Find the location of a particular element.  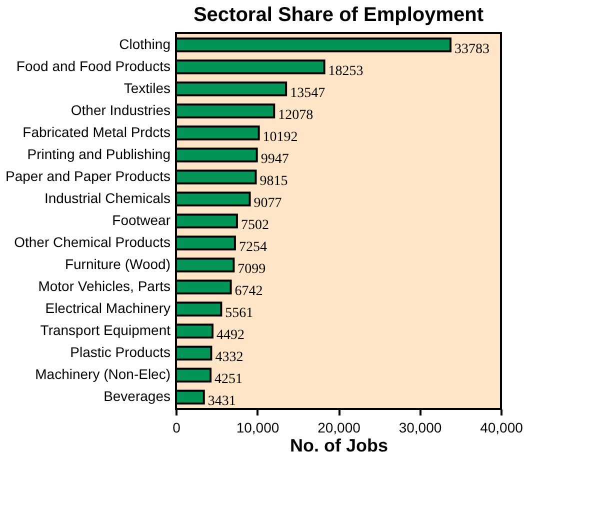

data-label: 18253 is located at coordinates (346, 71).